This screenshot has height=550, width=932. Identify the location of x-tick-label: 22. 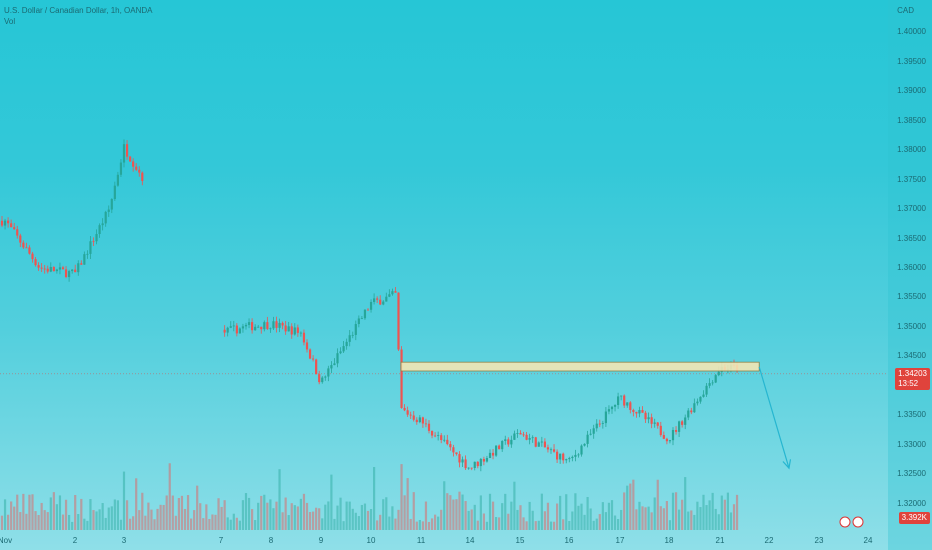
(769, 540).